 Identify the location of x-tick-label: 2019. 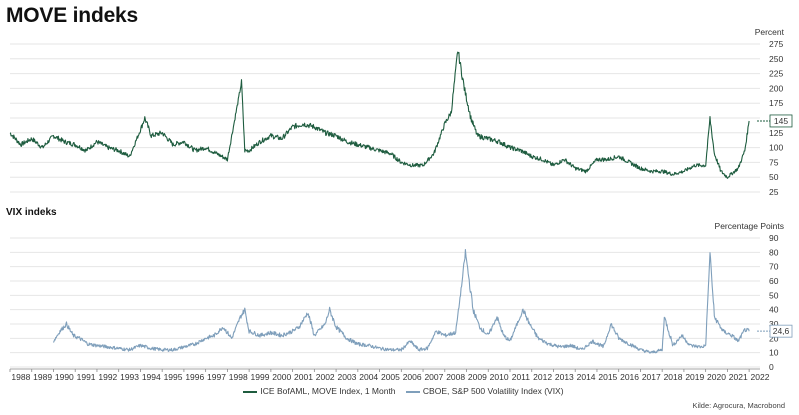
(694, 377).